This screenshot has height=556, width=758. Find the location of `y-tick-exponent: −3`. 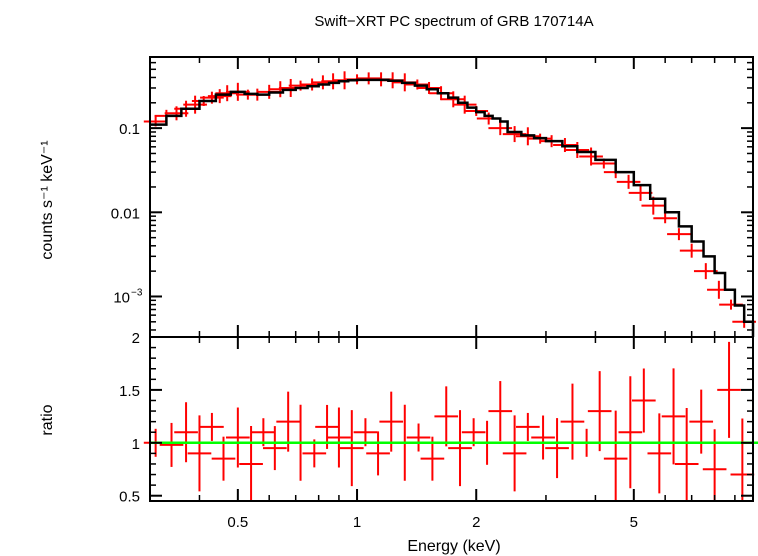

y-tick-exponent: −3 is located at coordinates (137, 292).